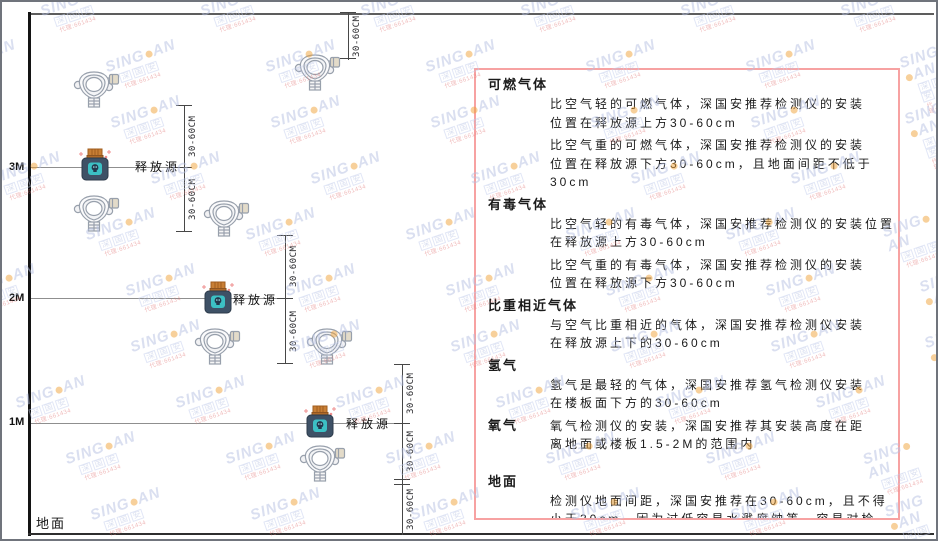  Describe the element at coordinates (503, 425) in the screenshot. I see `section-heading-oxygen: 氧气` at that location.